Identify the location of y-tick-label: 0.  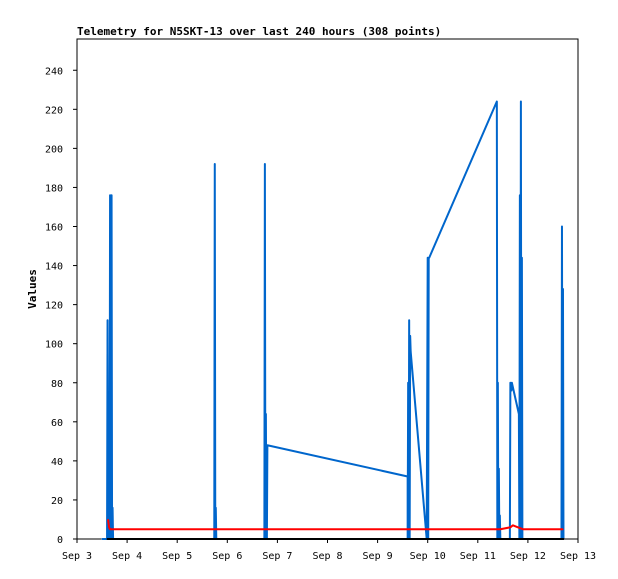
(60, 540).